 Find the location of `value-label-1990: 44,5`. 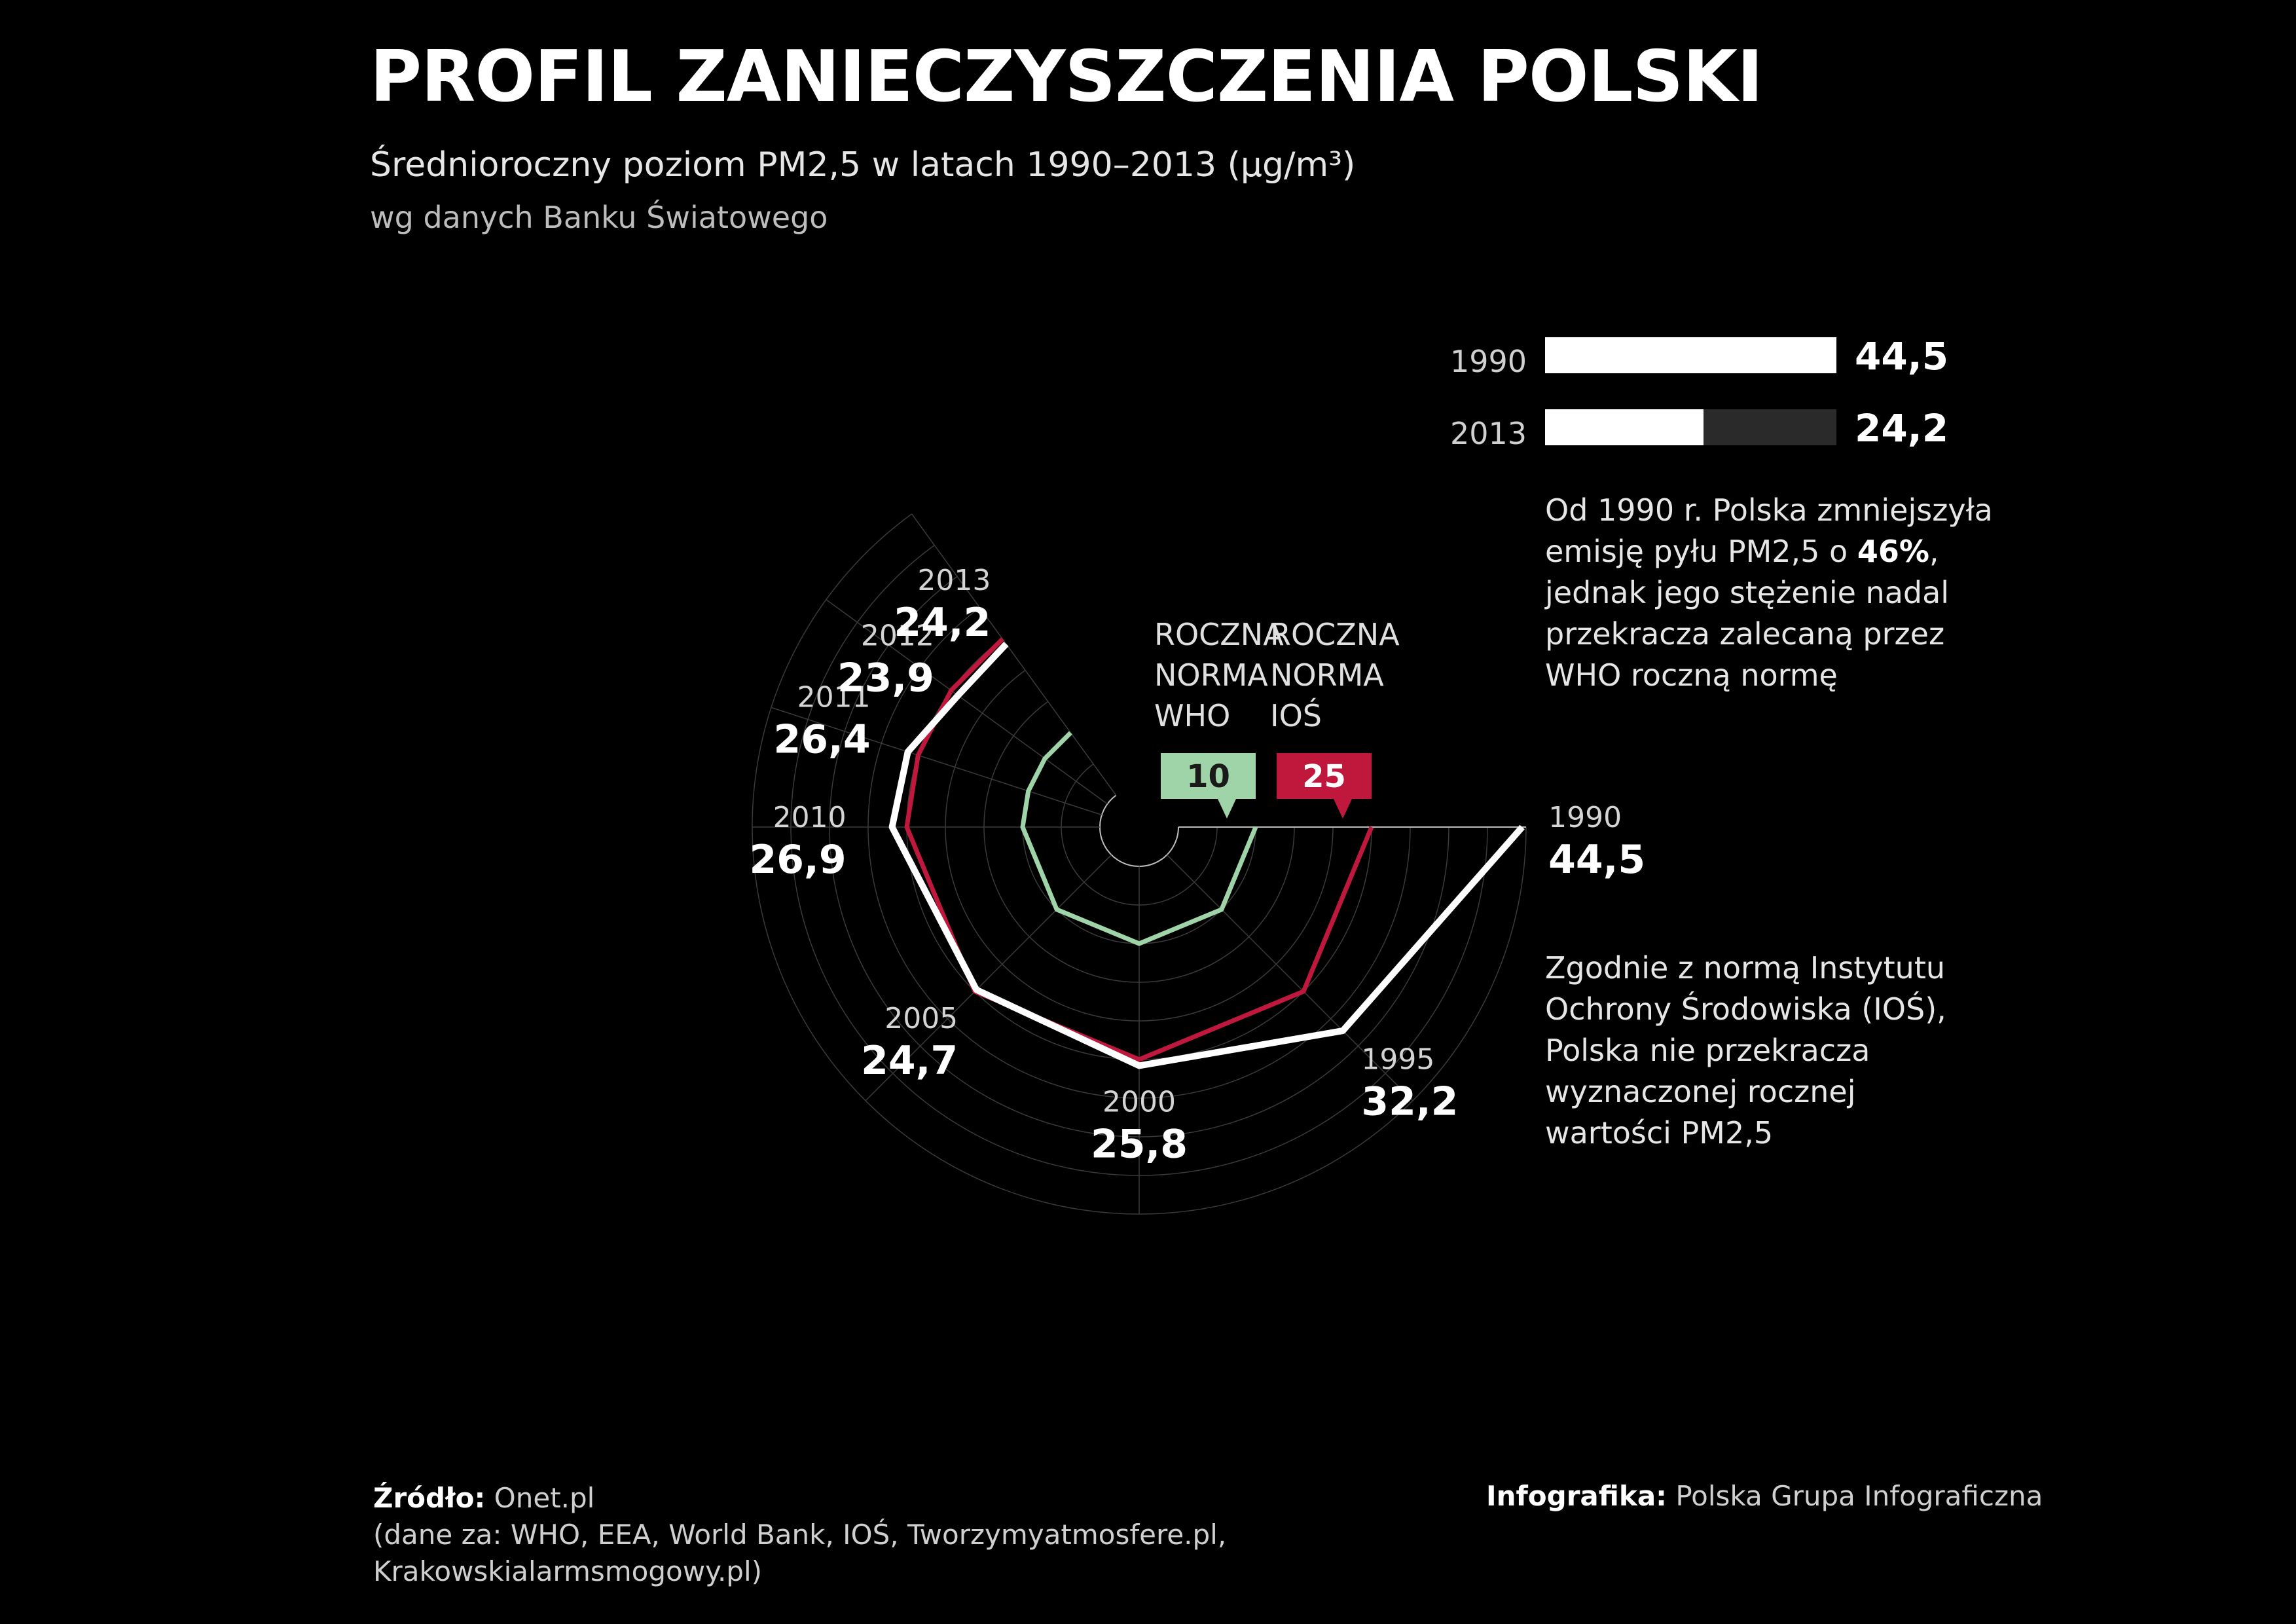

value-label-1990: 44,5 is located at coordinates (1596, 860).